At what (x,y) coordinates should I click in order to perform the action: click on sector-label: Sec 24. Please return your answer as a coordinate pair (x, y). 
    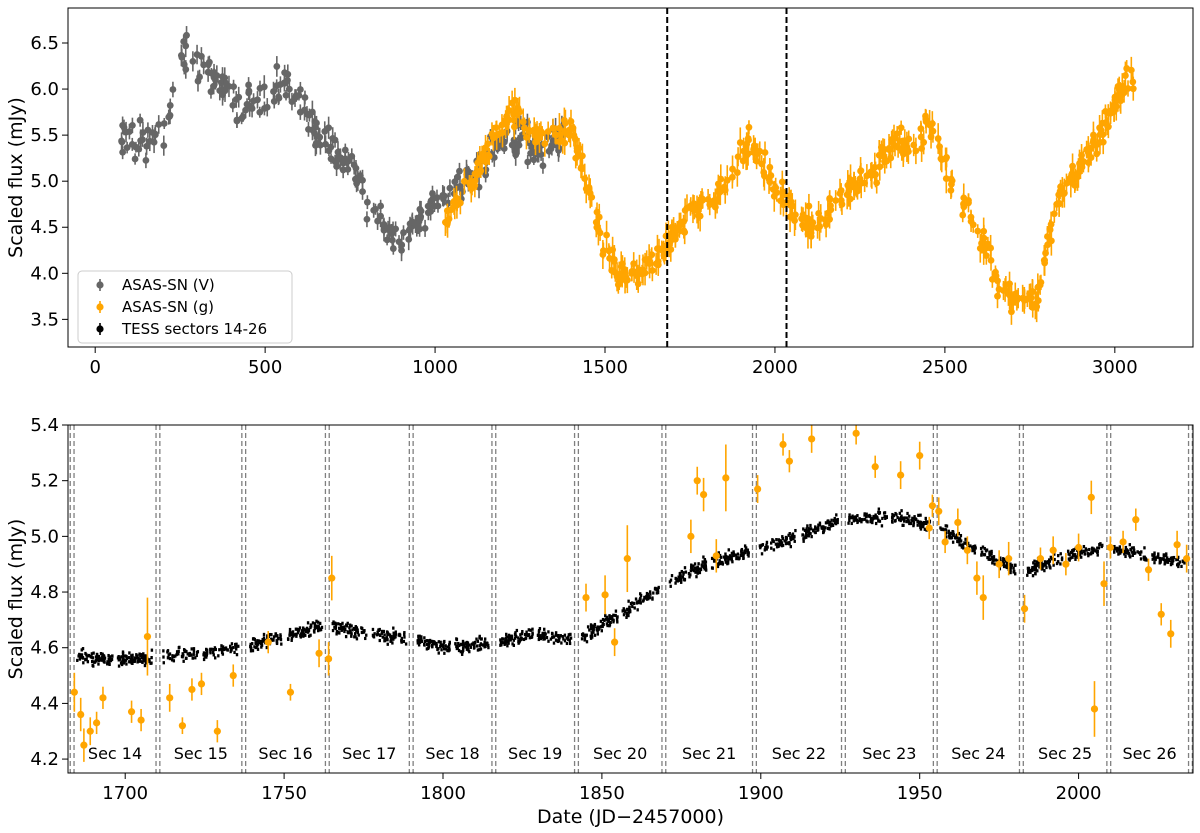
    Looking at the image, I should click on (978, 753).